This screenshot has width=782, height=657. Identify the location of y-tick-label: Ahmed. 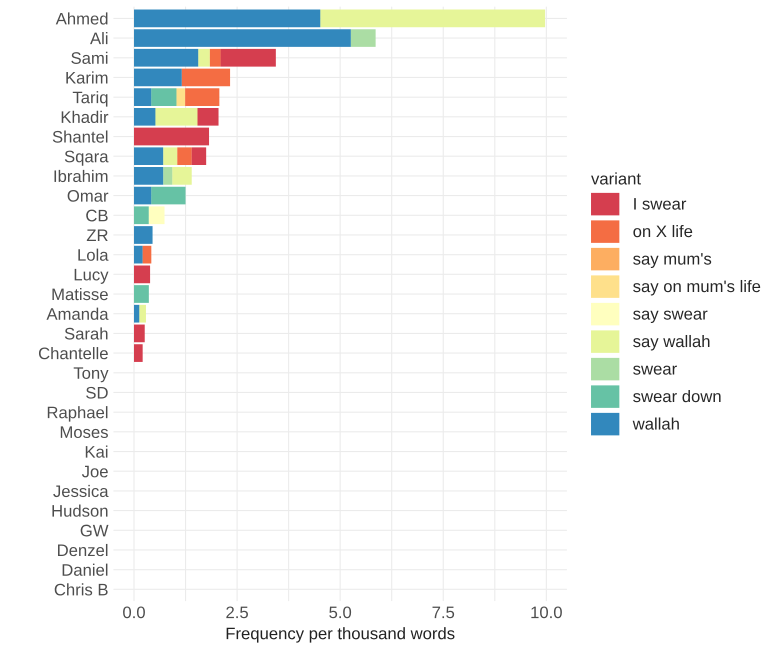
(82, 18).